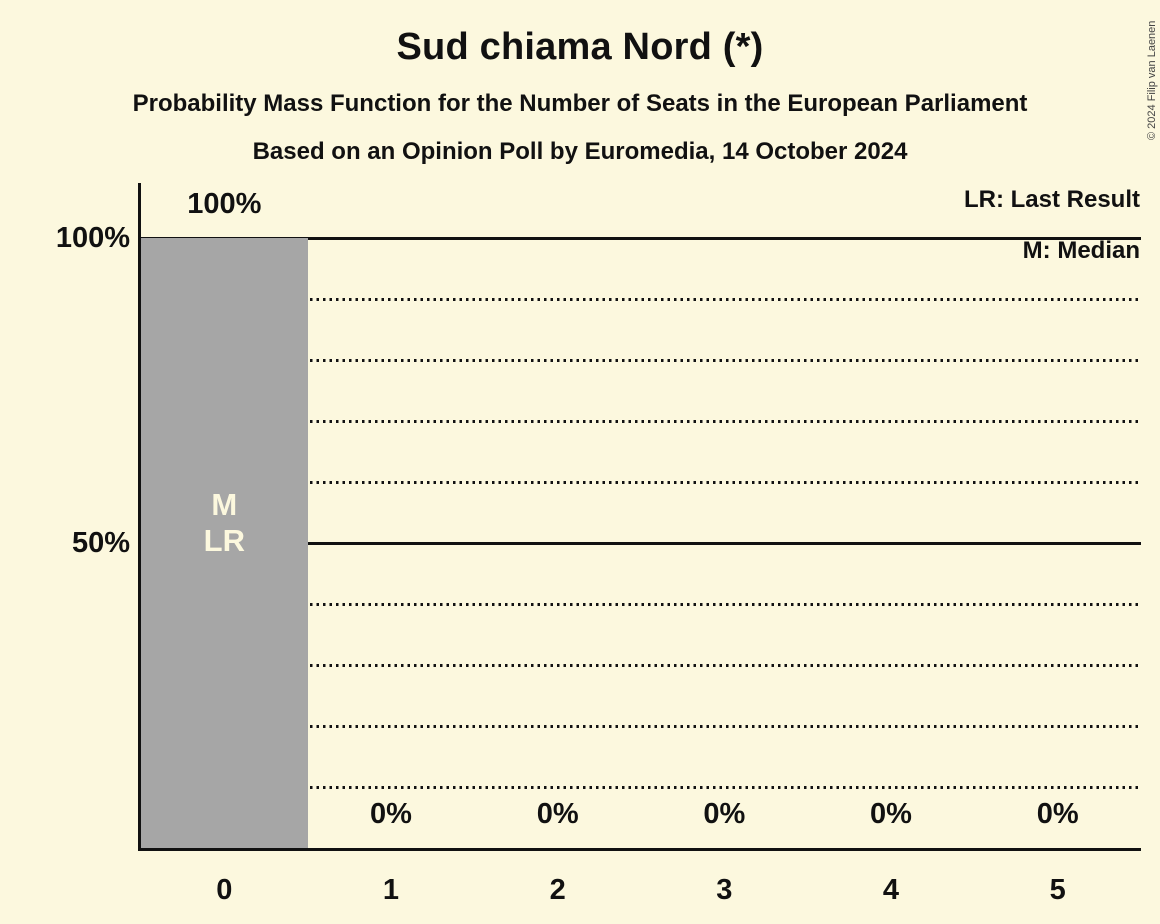  What do you see at coordinates (580, 47) in the screenshot?
I see `chart-title: Sud chiama Nord (*)` at bounding box center [580, 47].